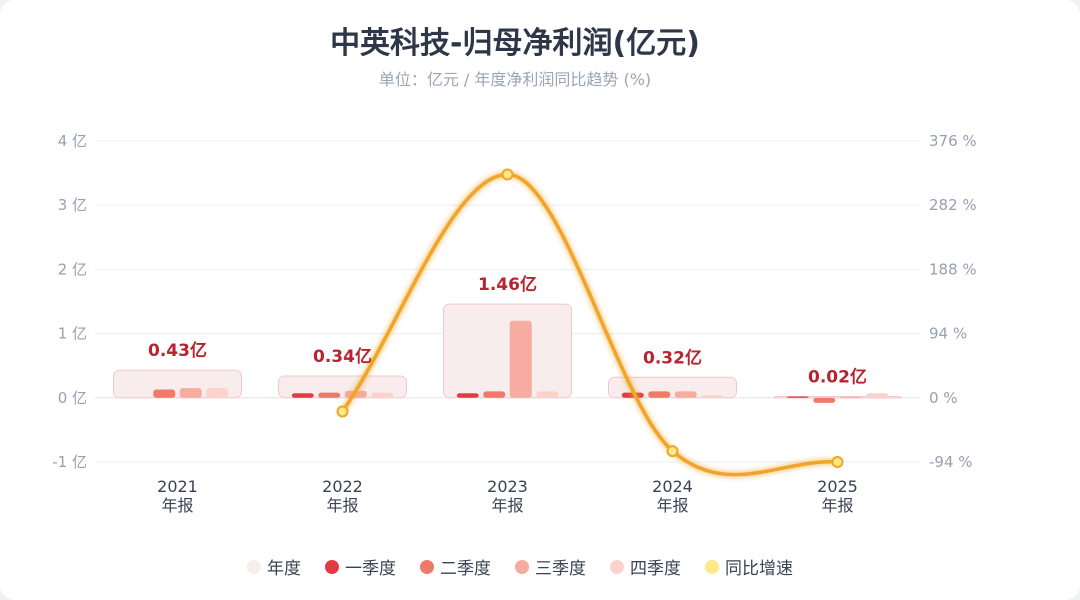 This screenshot has height=600, width=1080. What do you see at coordinates (72, 398) in the screenshot?
I see `y-left-tick-label: 0 亿` at bounding box center [72, 398].